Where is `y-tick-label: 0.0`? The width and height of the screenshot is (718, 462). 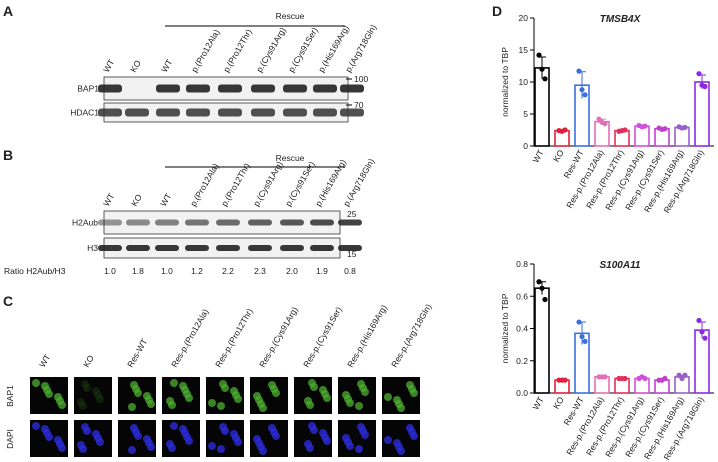 y-tick-label: 0.0 is located at coordinates (522, 393).